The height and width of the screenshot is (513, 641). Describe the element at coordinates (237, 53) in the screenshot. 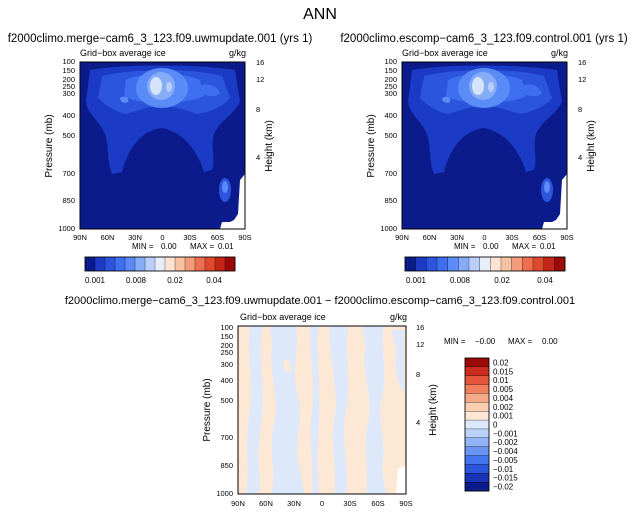

I see `left-subtitle-right: g/kg` at that location.